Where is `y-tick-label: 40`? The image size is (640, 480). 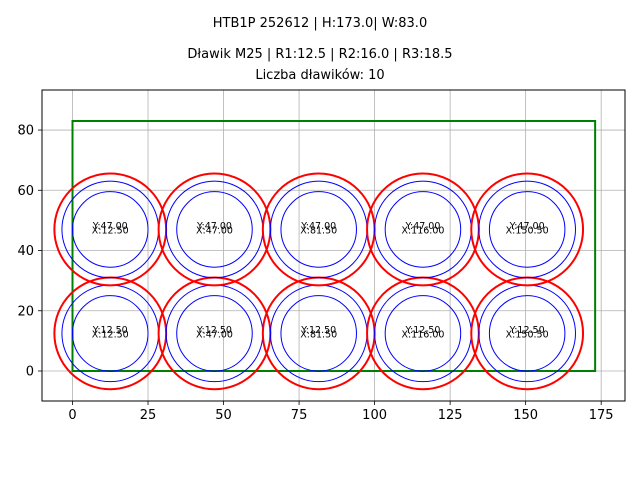
y-tick-label: 40 is located at coordinates (25, 251).